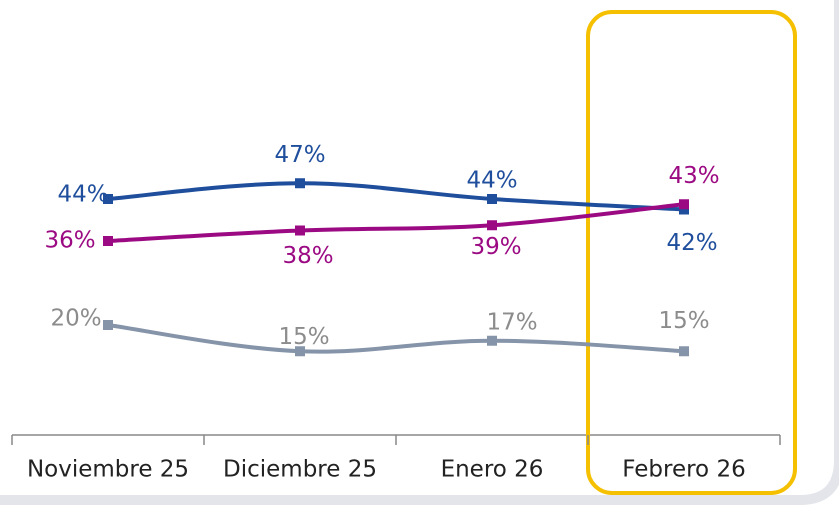  Describe the element at coordinates (492, 470) in the screenshot. I see `x-tick-label: Enero 26` at that location.